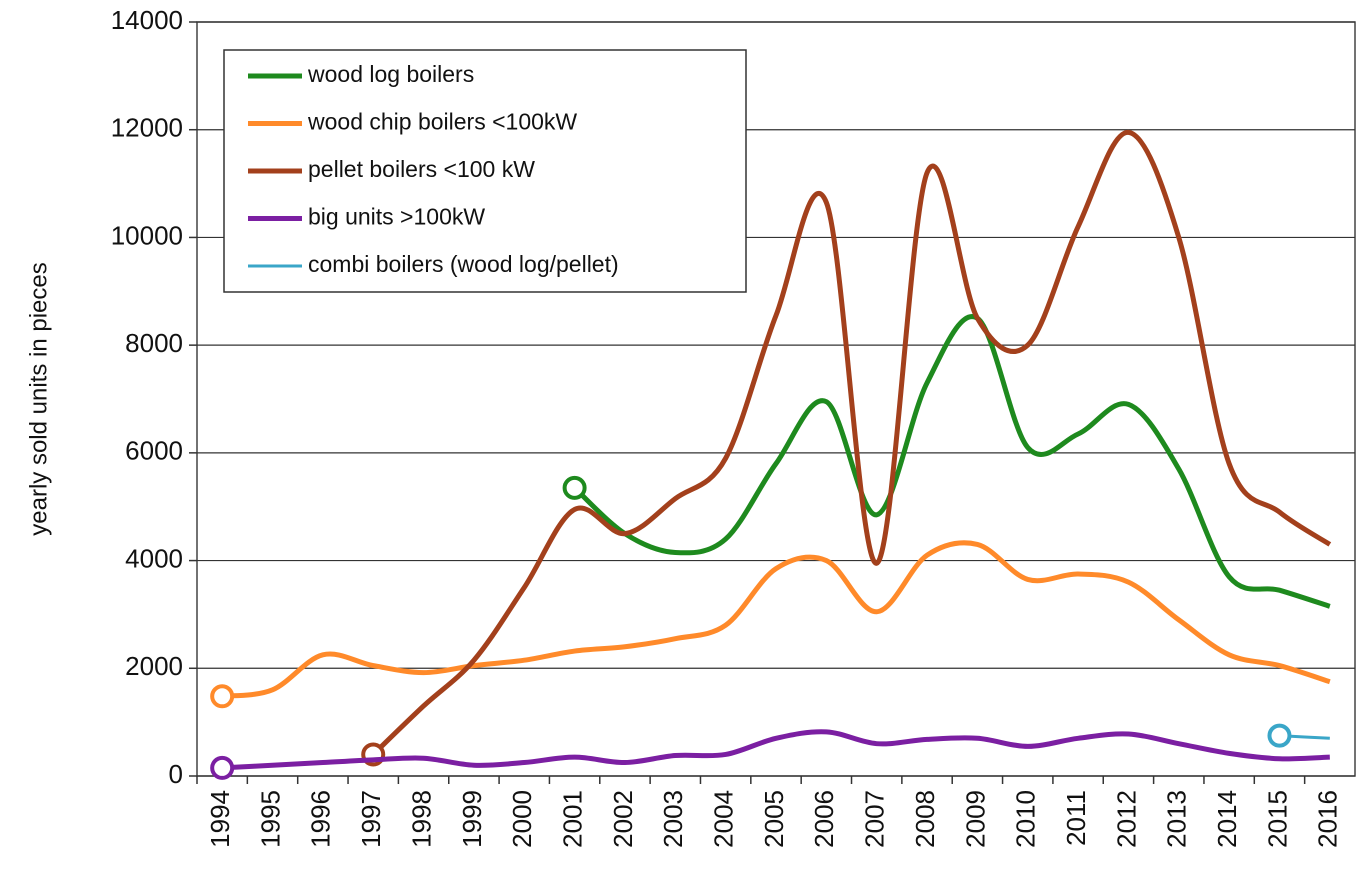 This screenshot has width=1360, height=877. Describe the element at coordinates (270, 819) in the screenshot. I see `x-tick-label: 1995` at that location.